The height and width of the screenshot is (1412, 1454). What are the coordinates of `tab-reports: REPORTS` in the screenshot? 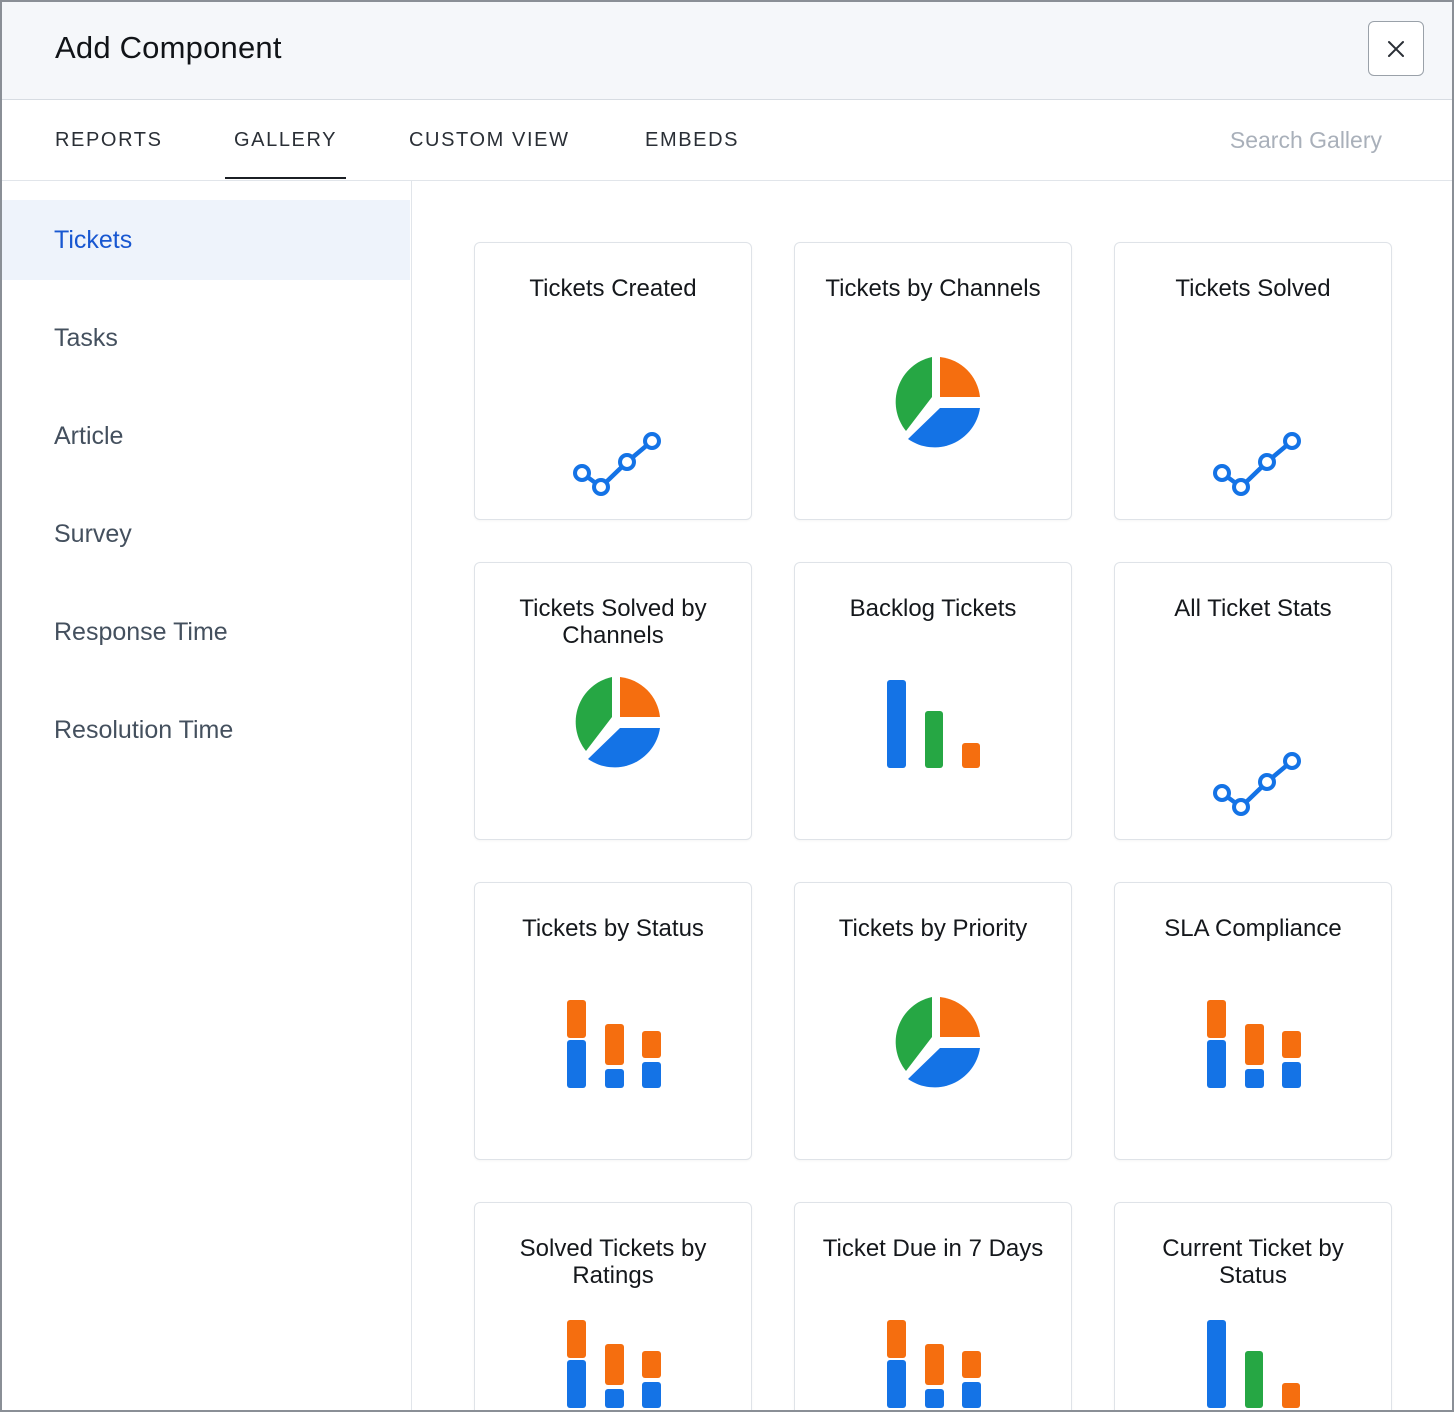 It's located at (109, 139).